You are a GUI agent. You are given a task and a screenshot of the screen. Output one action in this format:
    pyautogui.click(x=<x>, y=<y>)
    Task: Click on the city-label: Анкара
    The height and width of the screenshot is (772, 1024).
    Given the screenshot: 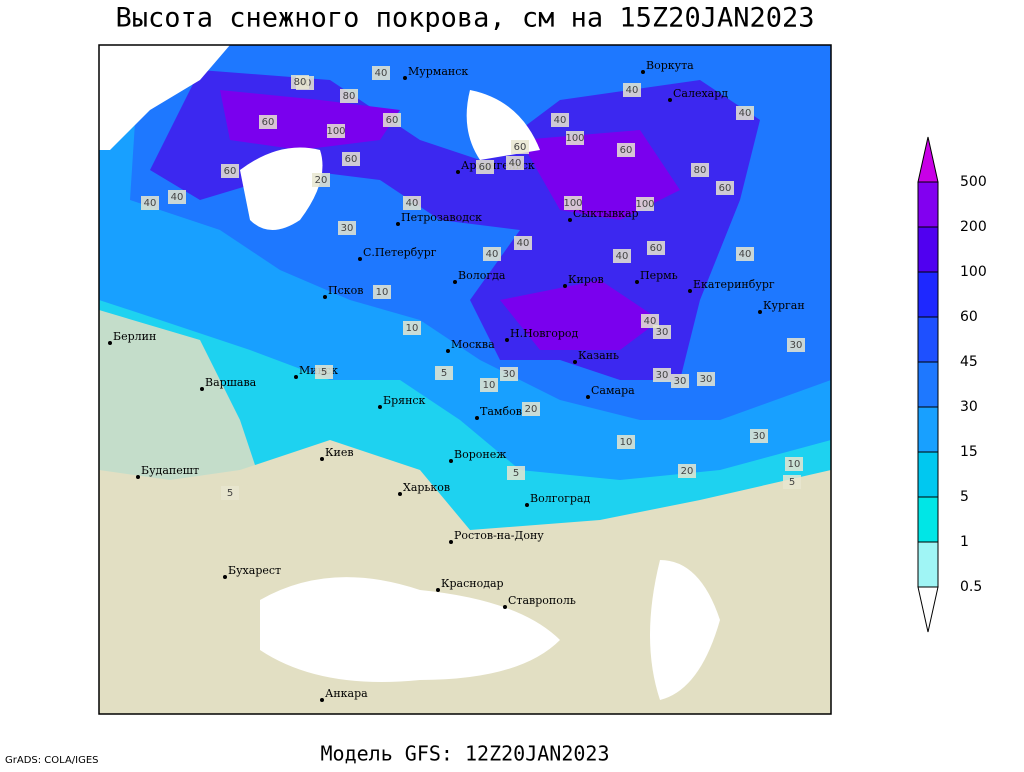 What is the action you would take?
    pyautogui.click(x=346, y=693)
    